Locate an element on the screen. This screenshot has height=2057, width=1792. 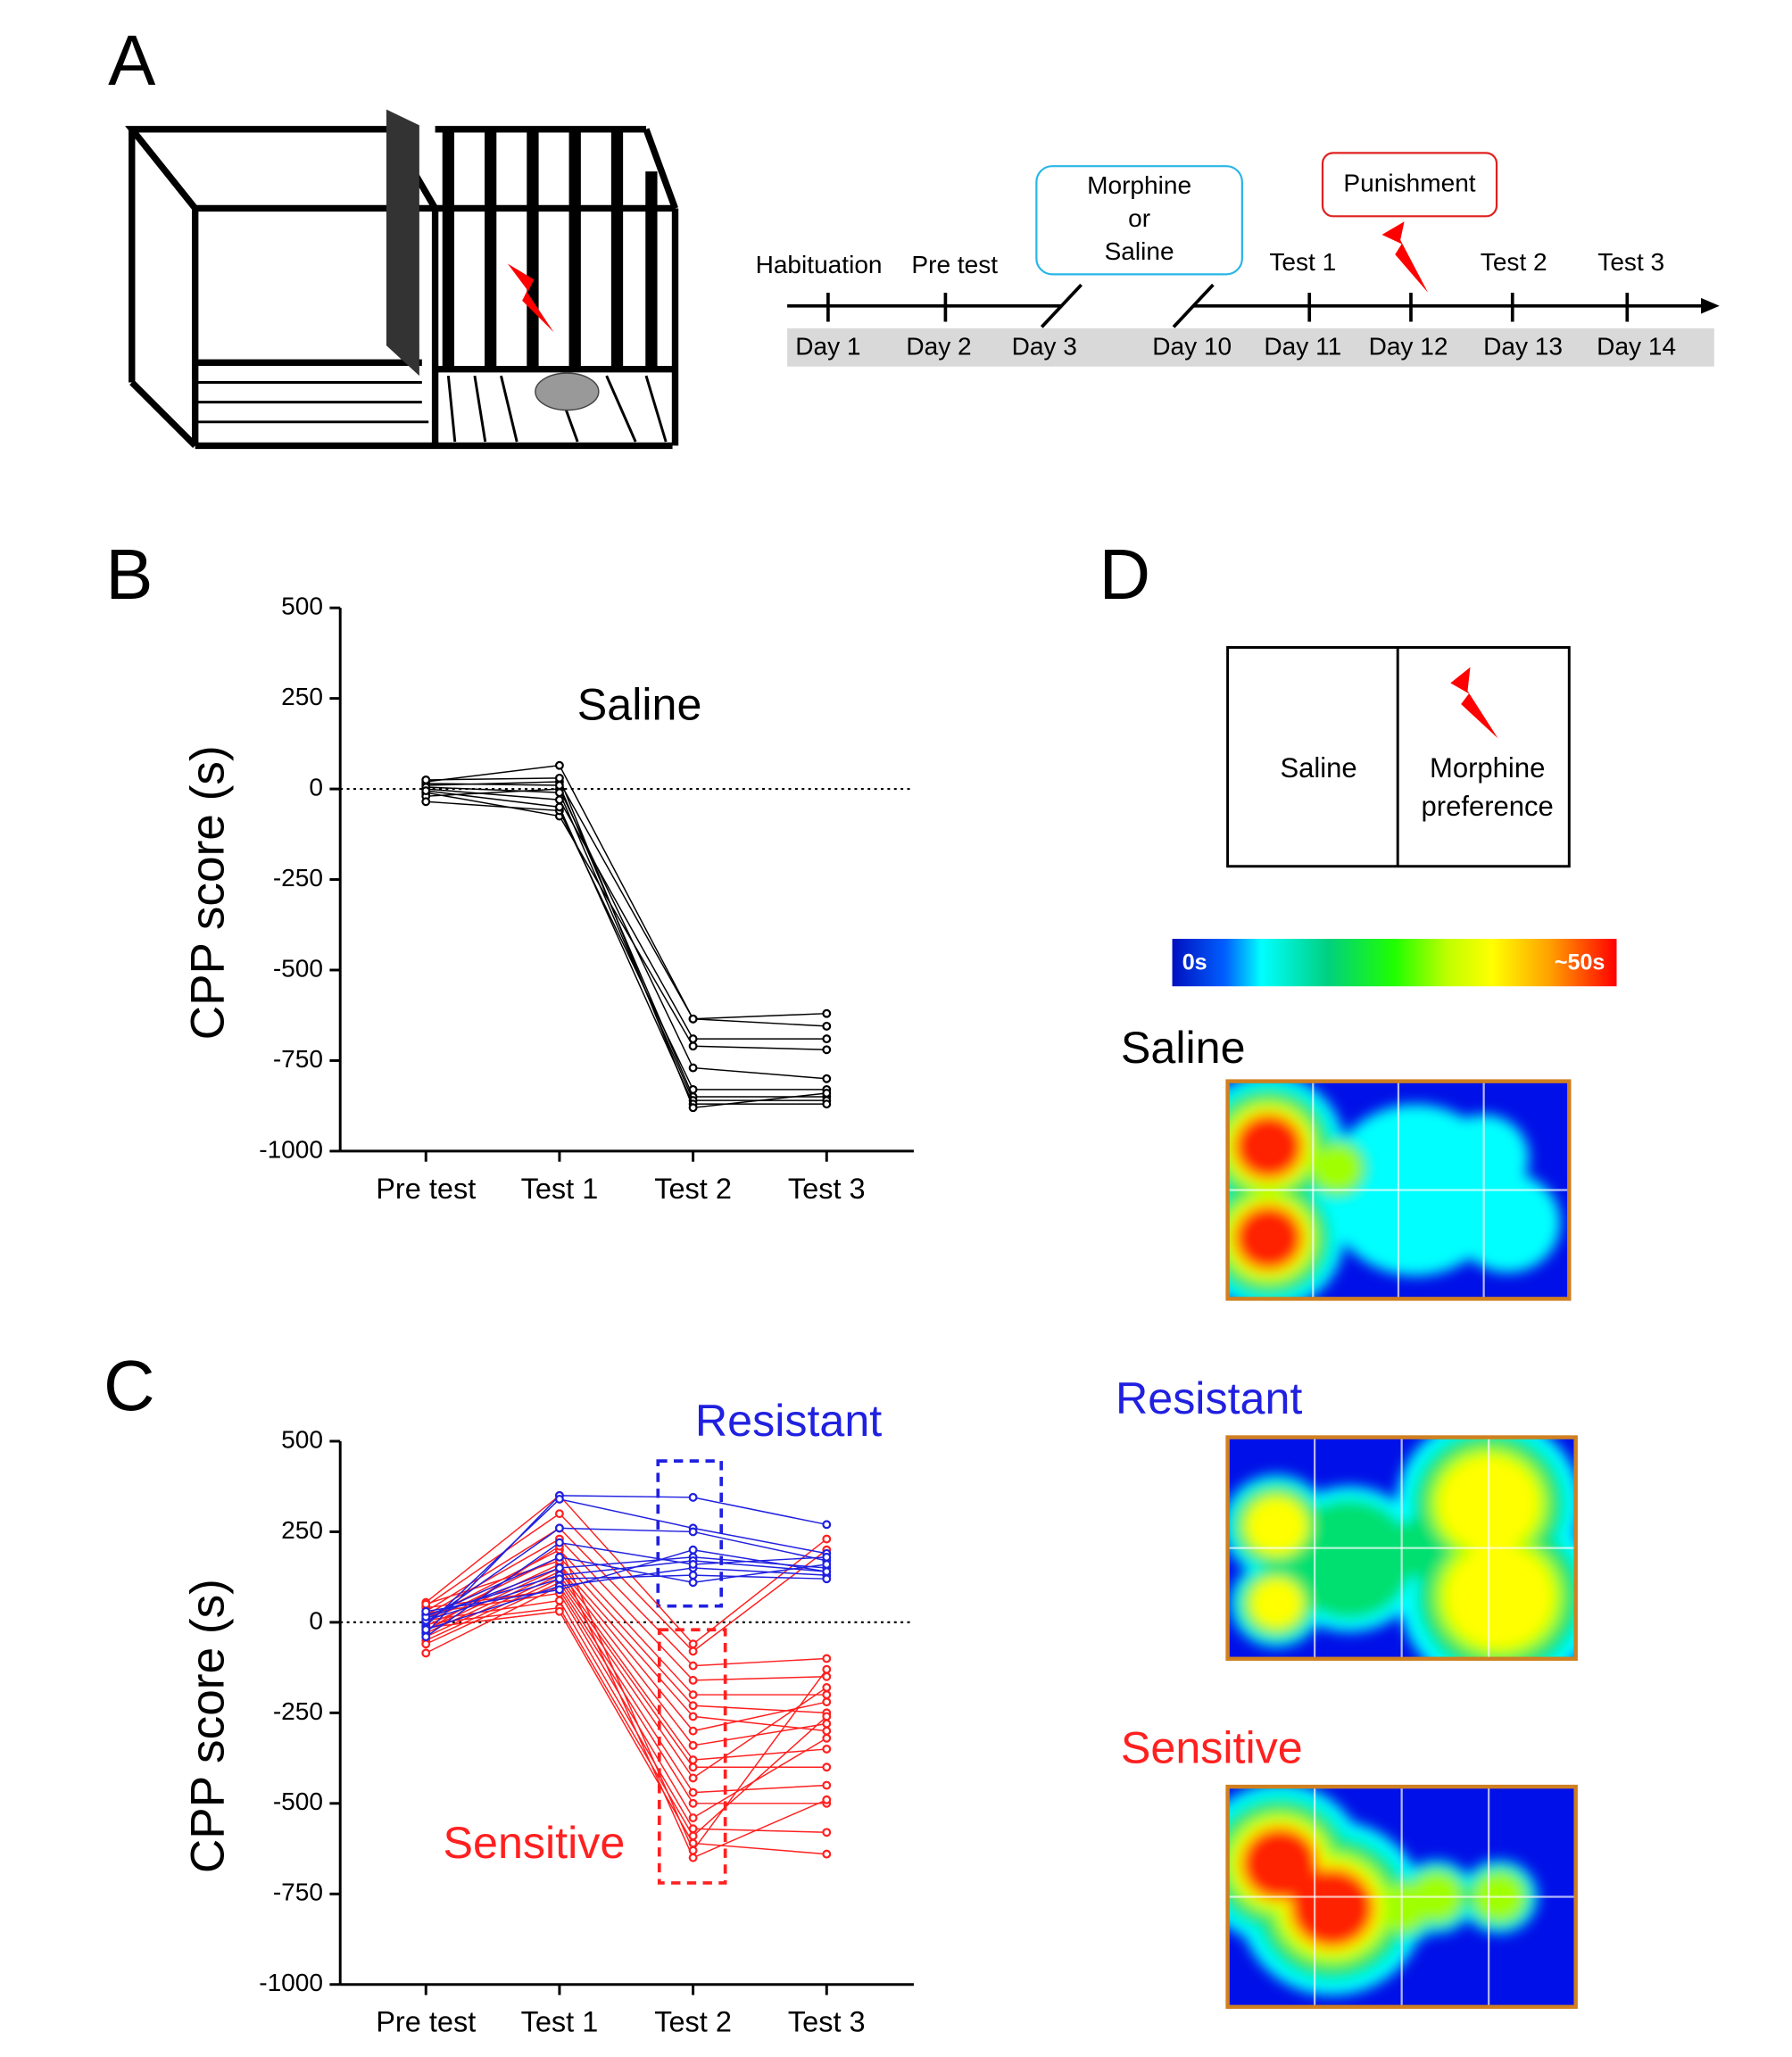
heatmap-frame is located at coordinates (1398, 1190).